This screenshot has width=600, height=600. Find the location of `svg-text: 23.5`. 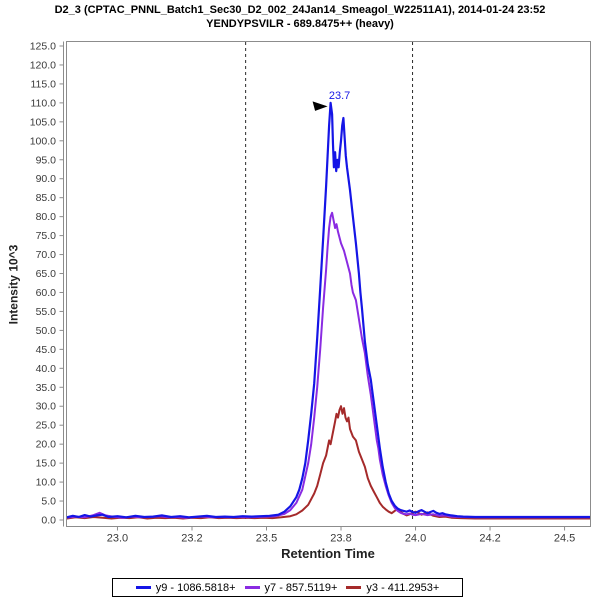

svg-text: 23.5 is located at coordinates (266, 539).